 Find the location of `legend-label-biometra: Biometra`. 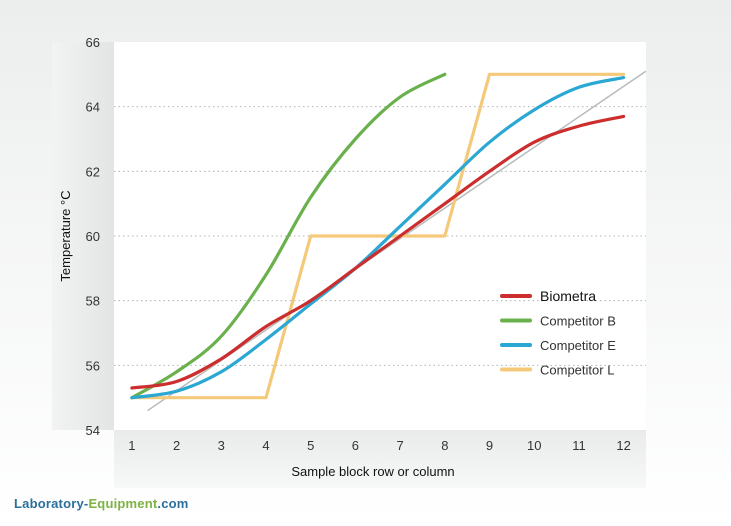

legend-label-biometra: Biometra is located at coordinates (568, 296).